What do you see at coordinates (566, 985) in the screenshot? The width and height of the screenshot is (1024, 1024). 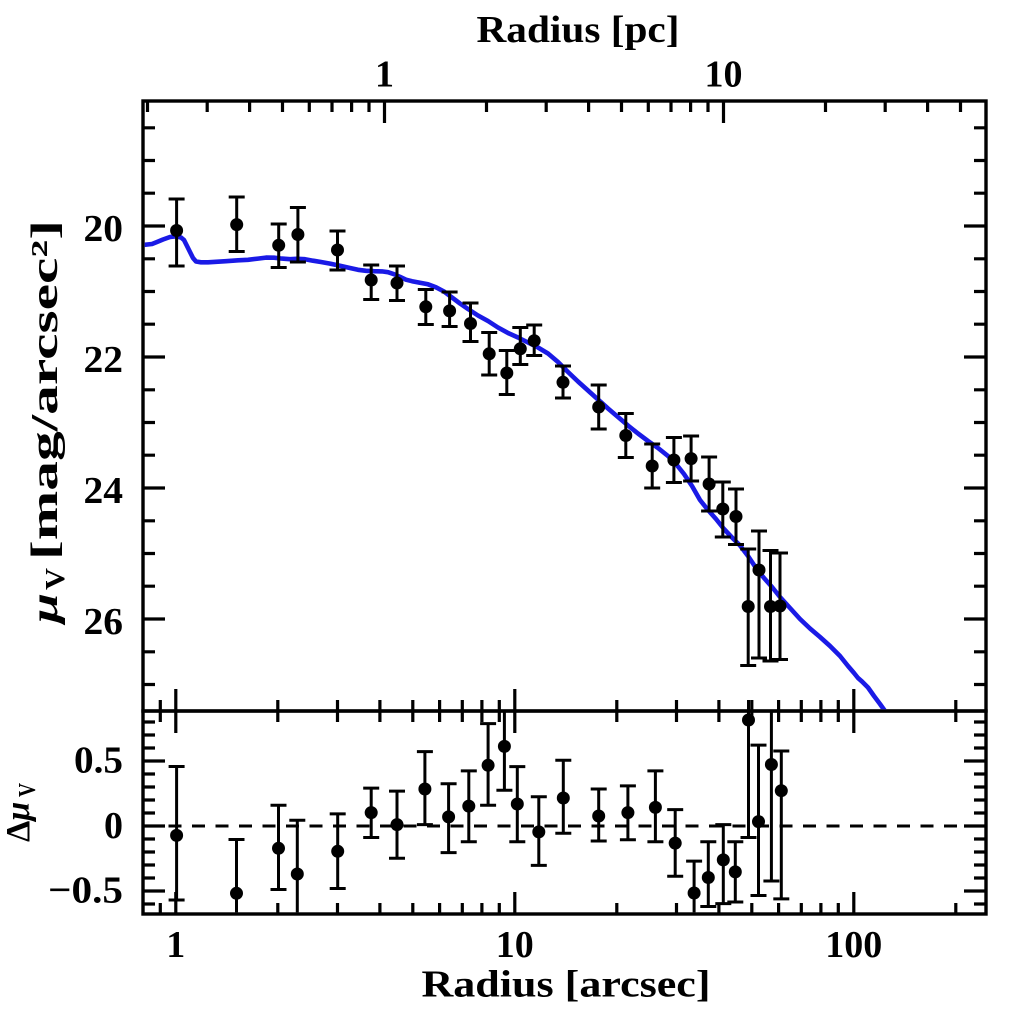 I see `svg-text: Radius [arcsec]` at bounding box center [566, 985].